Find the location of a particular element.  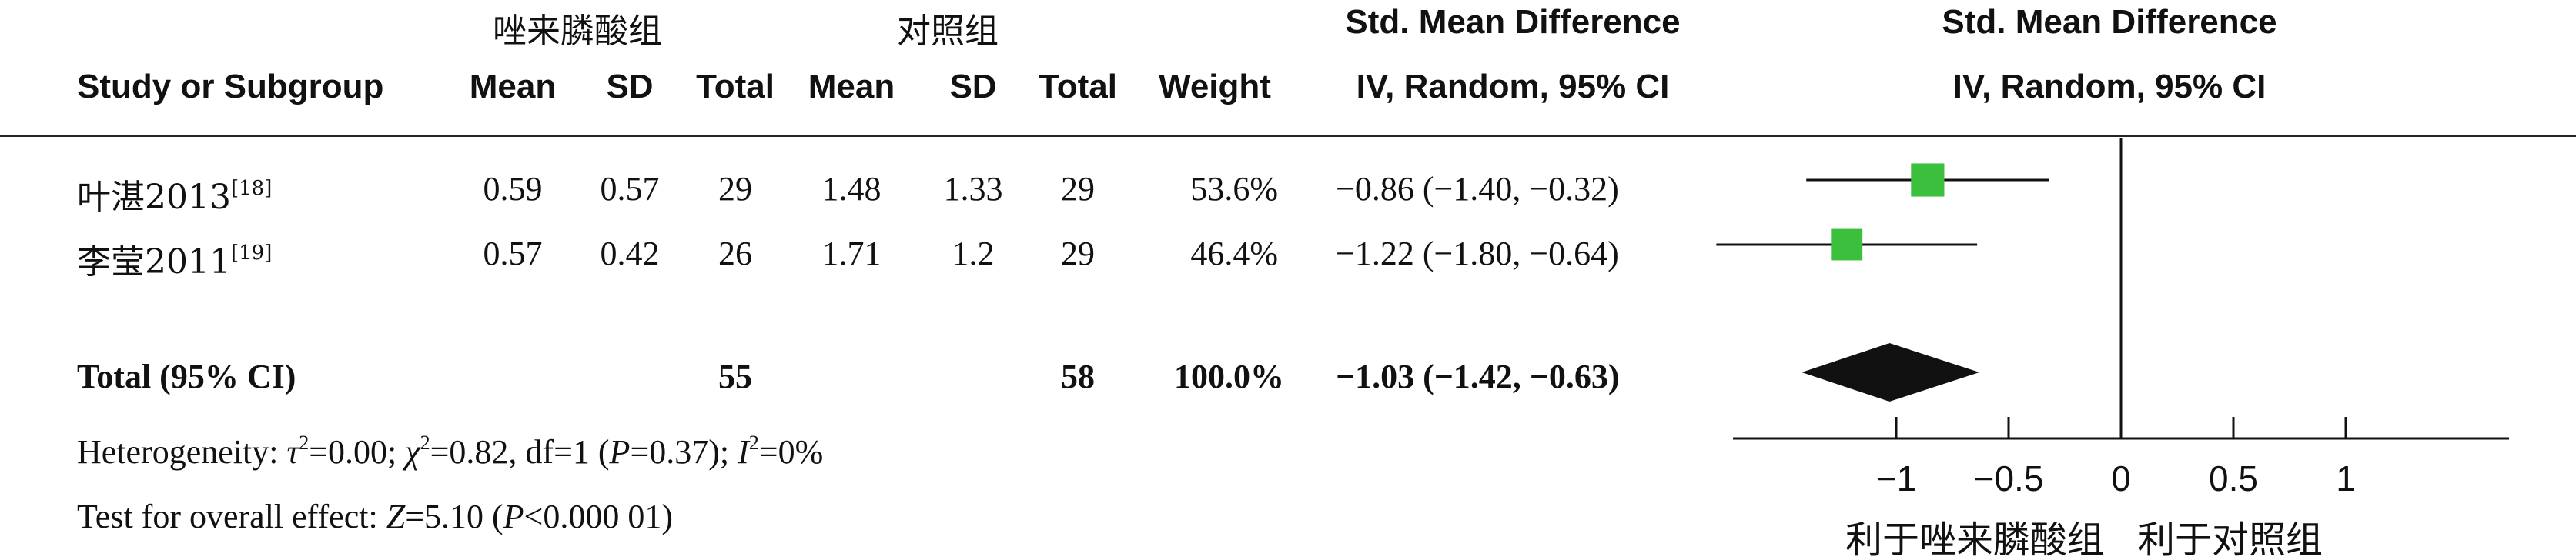

x-axis-tick-label: −1 is located at coordinates (1896, 478).